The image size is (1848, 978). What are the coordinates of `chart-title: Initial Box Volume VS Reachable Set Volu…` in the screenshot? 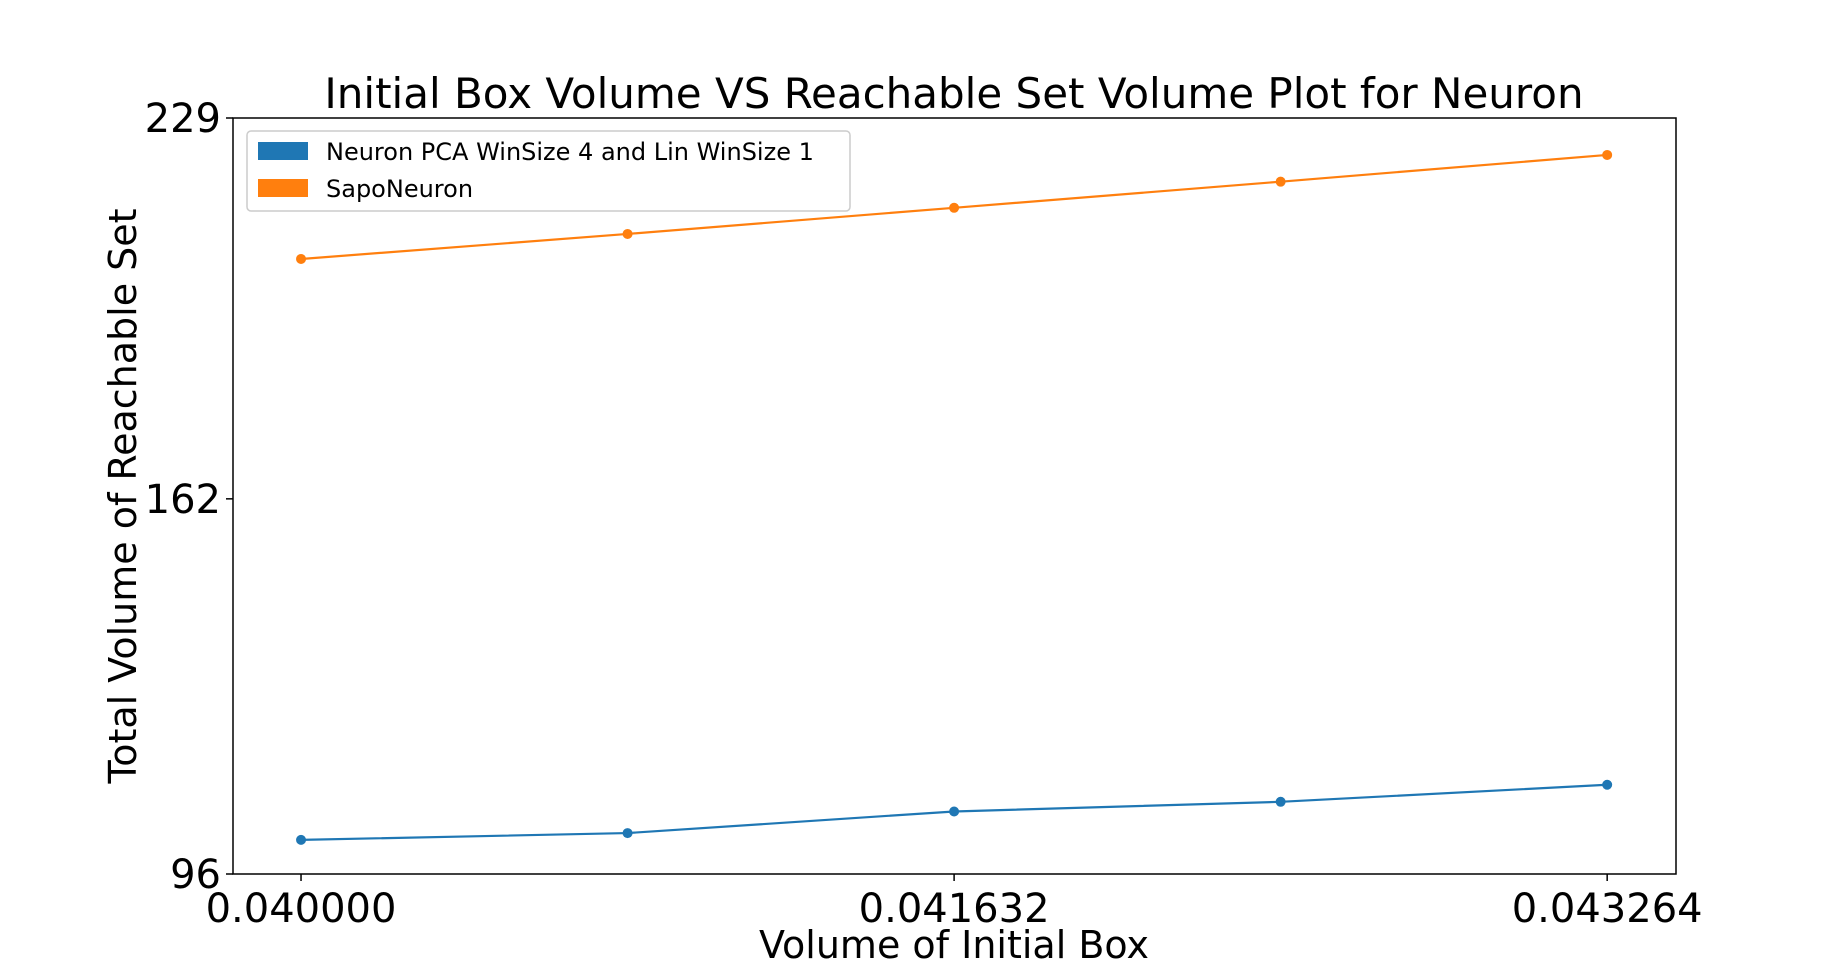 It's located at (953, 93).